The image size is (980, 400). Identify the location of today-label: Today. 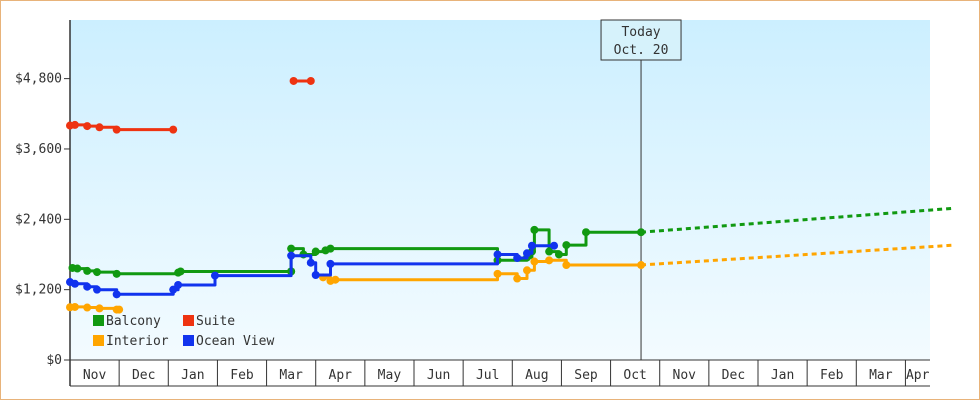
(640, 32).